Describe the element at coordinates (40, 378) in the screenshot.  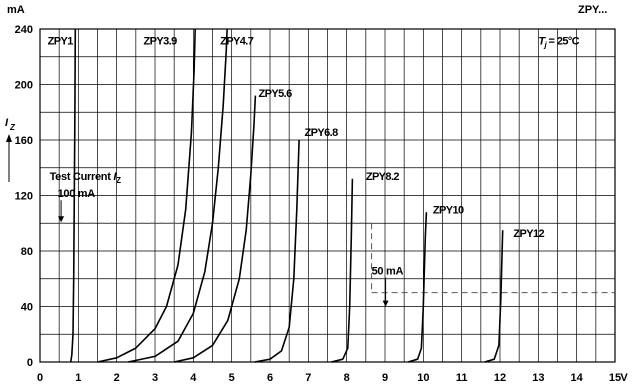
I see `x-tick-label: 0` at that location.